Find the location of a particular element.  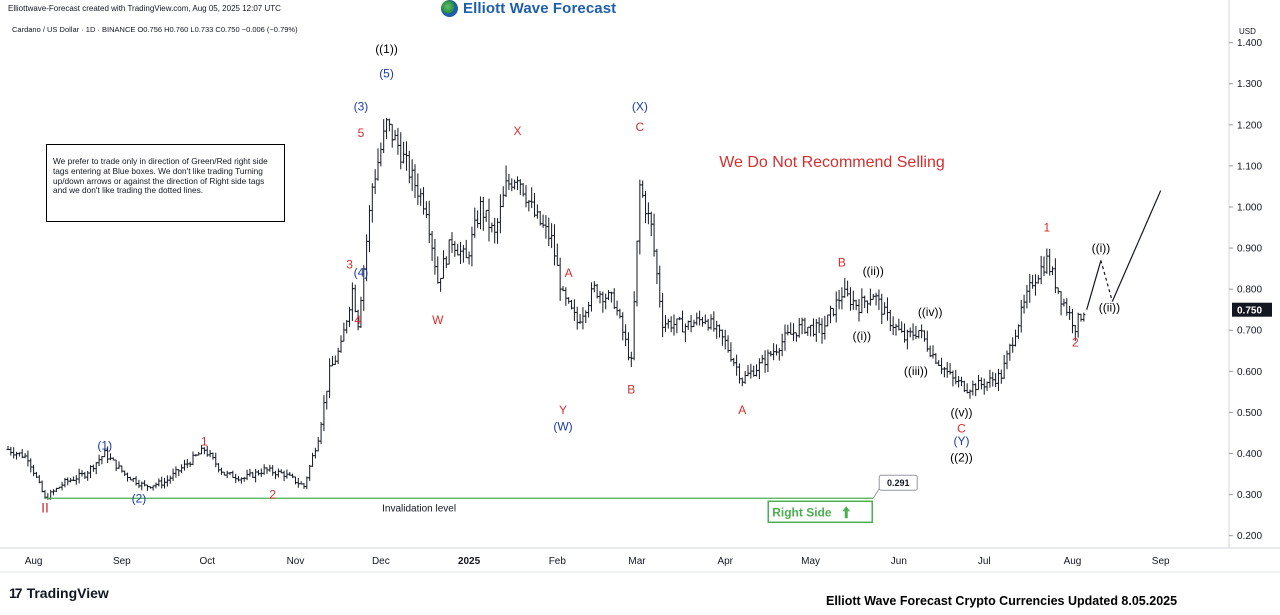

up-arrow-icon is located at coordinates (846, 512).